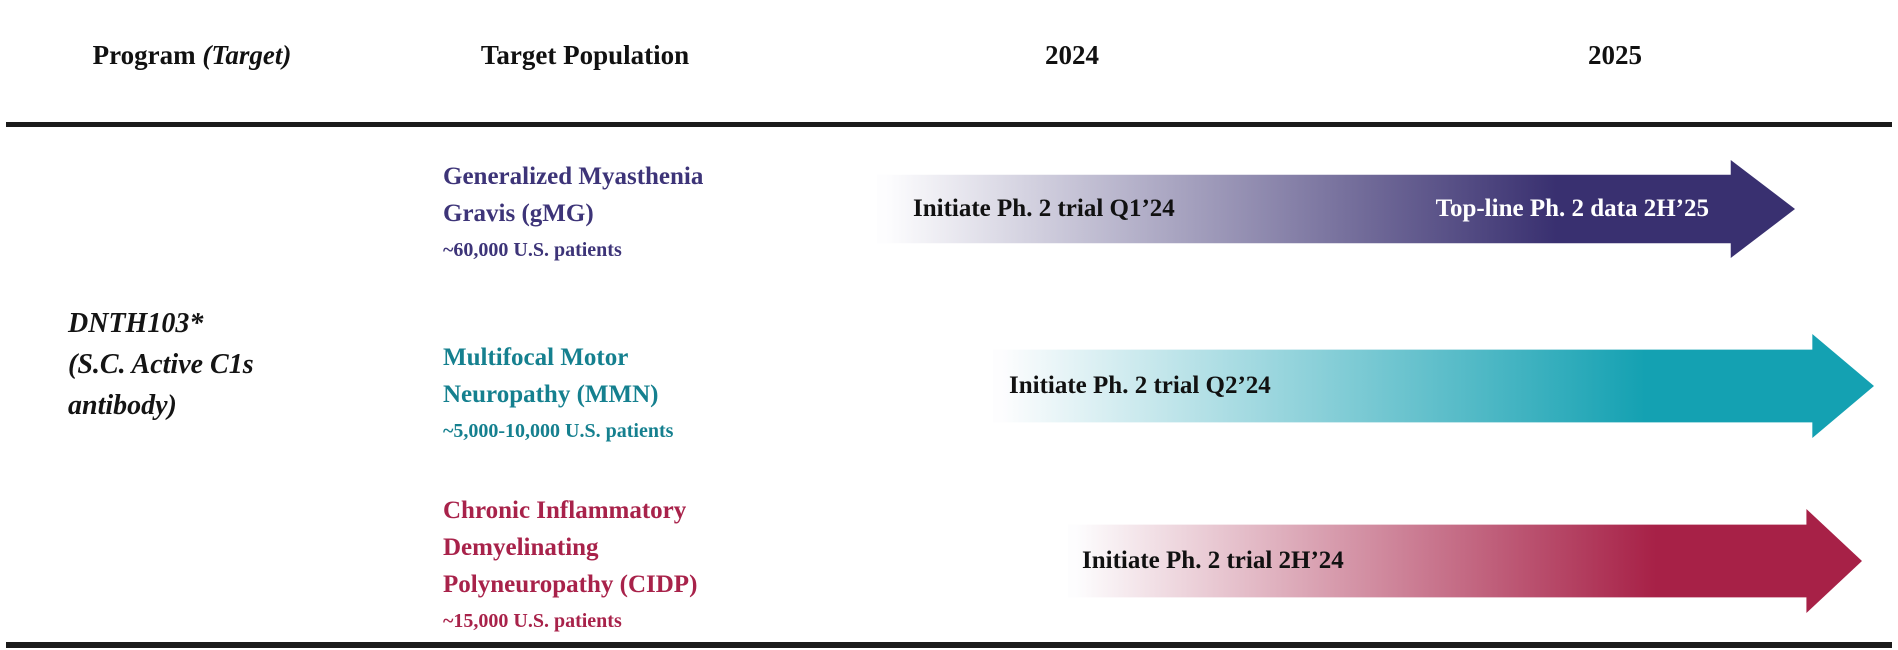  What do you see at coordinates (122, 405) in the screenshot?
I see `program-target-line2: antibody)` at bounding box center [122, 405].